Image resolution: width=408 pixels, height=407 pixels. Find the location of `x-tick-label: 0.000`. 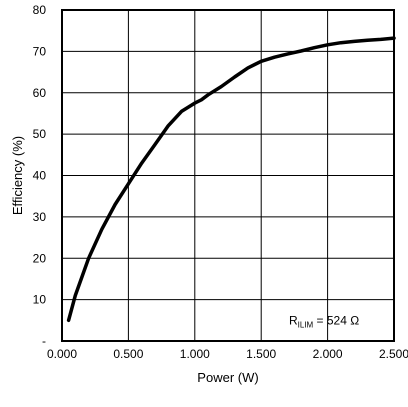

x-tick-label: 0.000 is located at coordinates (62, 354).